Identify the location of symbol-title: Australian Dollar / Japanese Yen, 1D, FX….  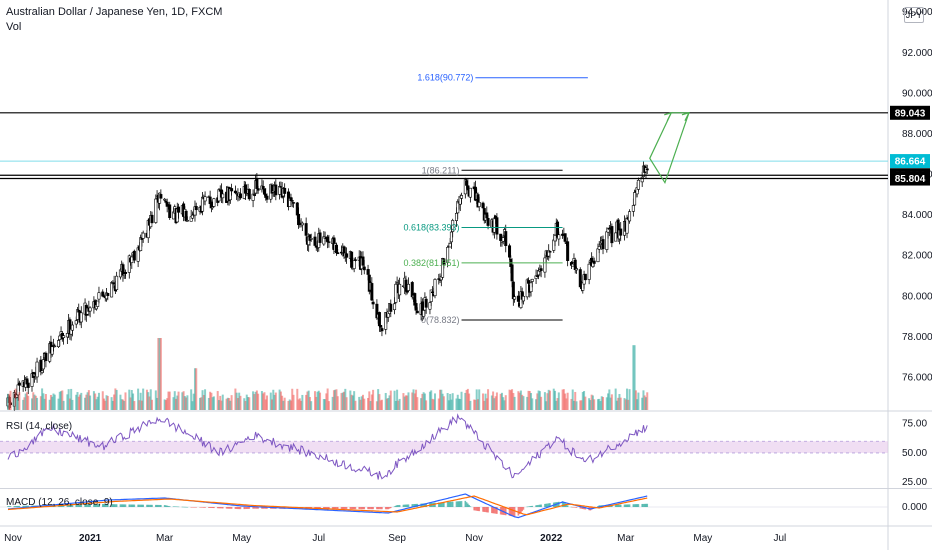
(114, 12).